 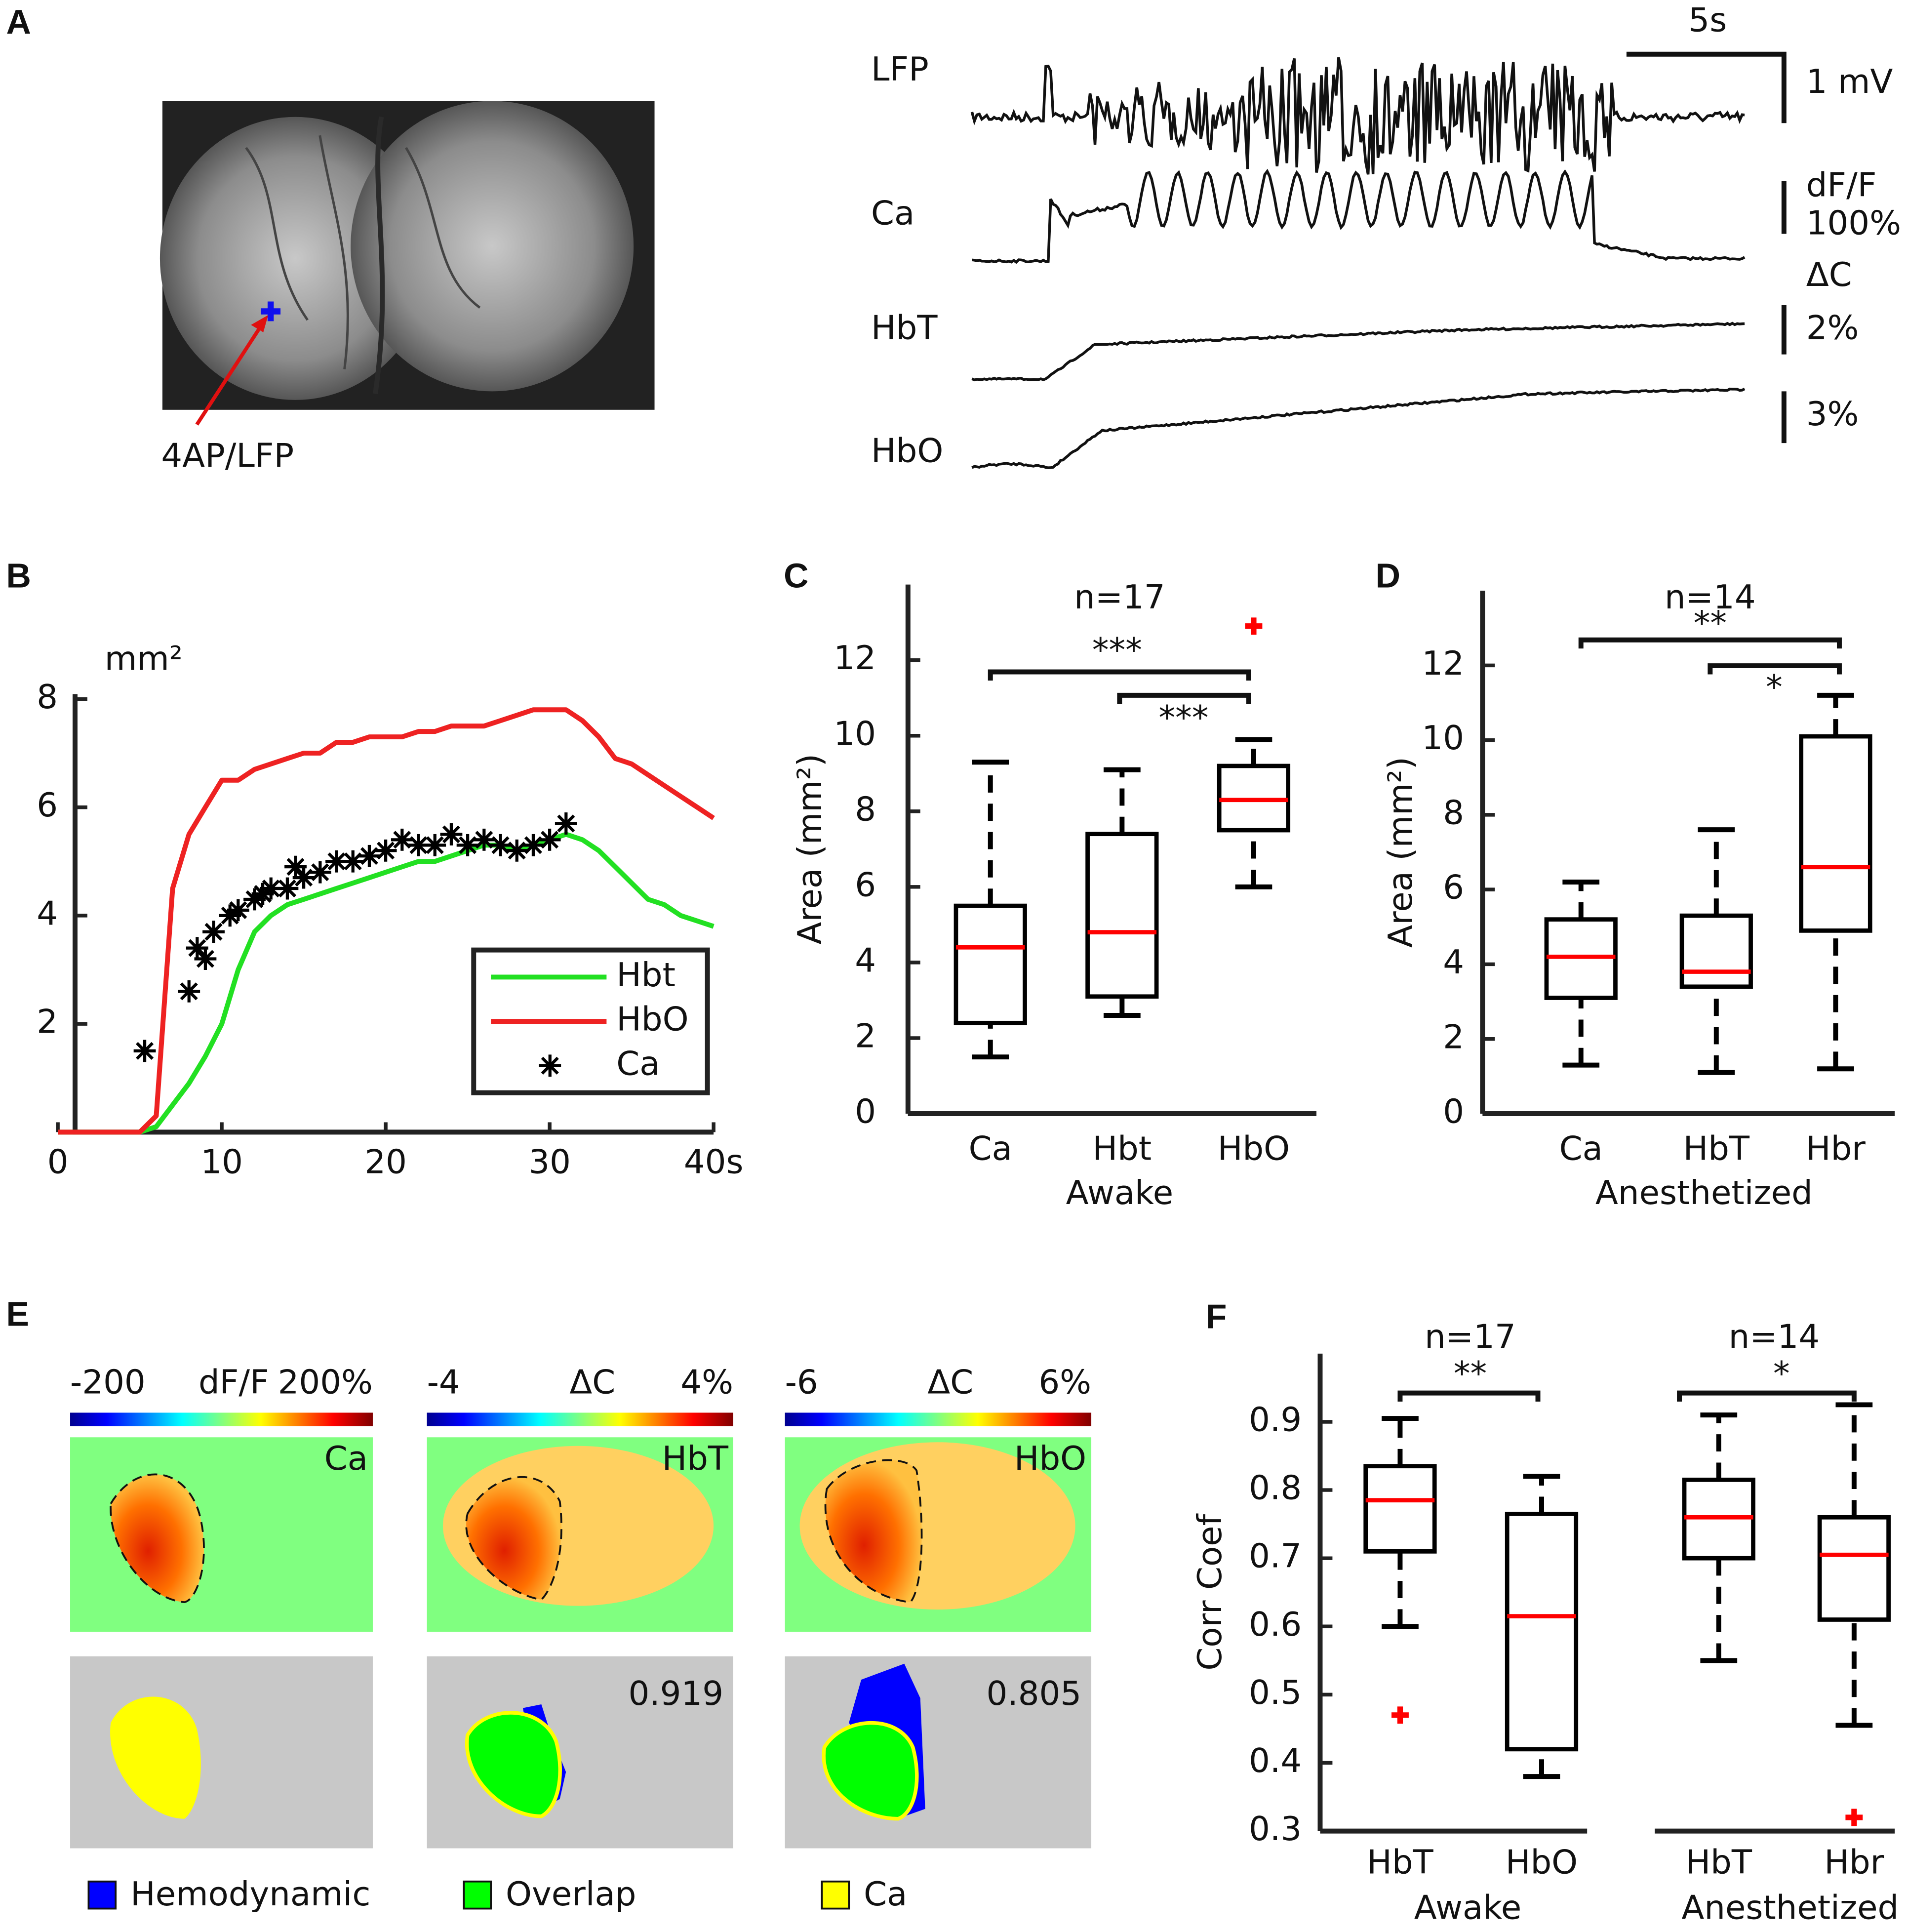 I want to click on ca-region, so click(x=155, y=1757).